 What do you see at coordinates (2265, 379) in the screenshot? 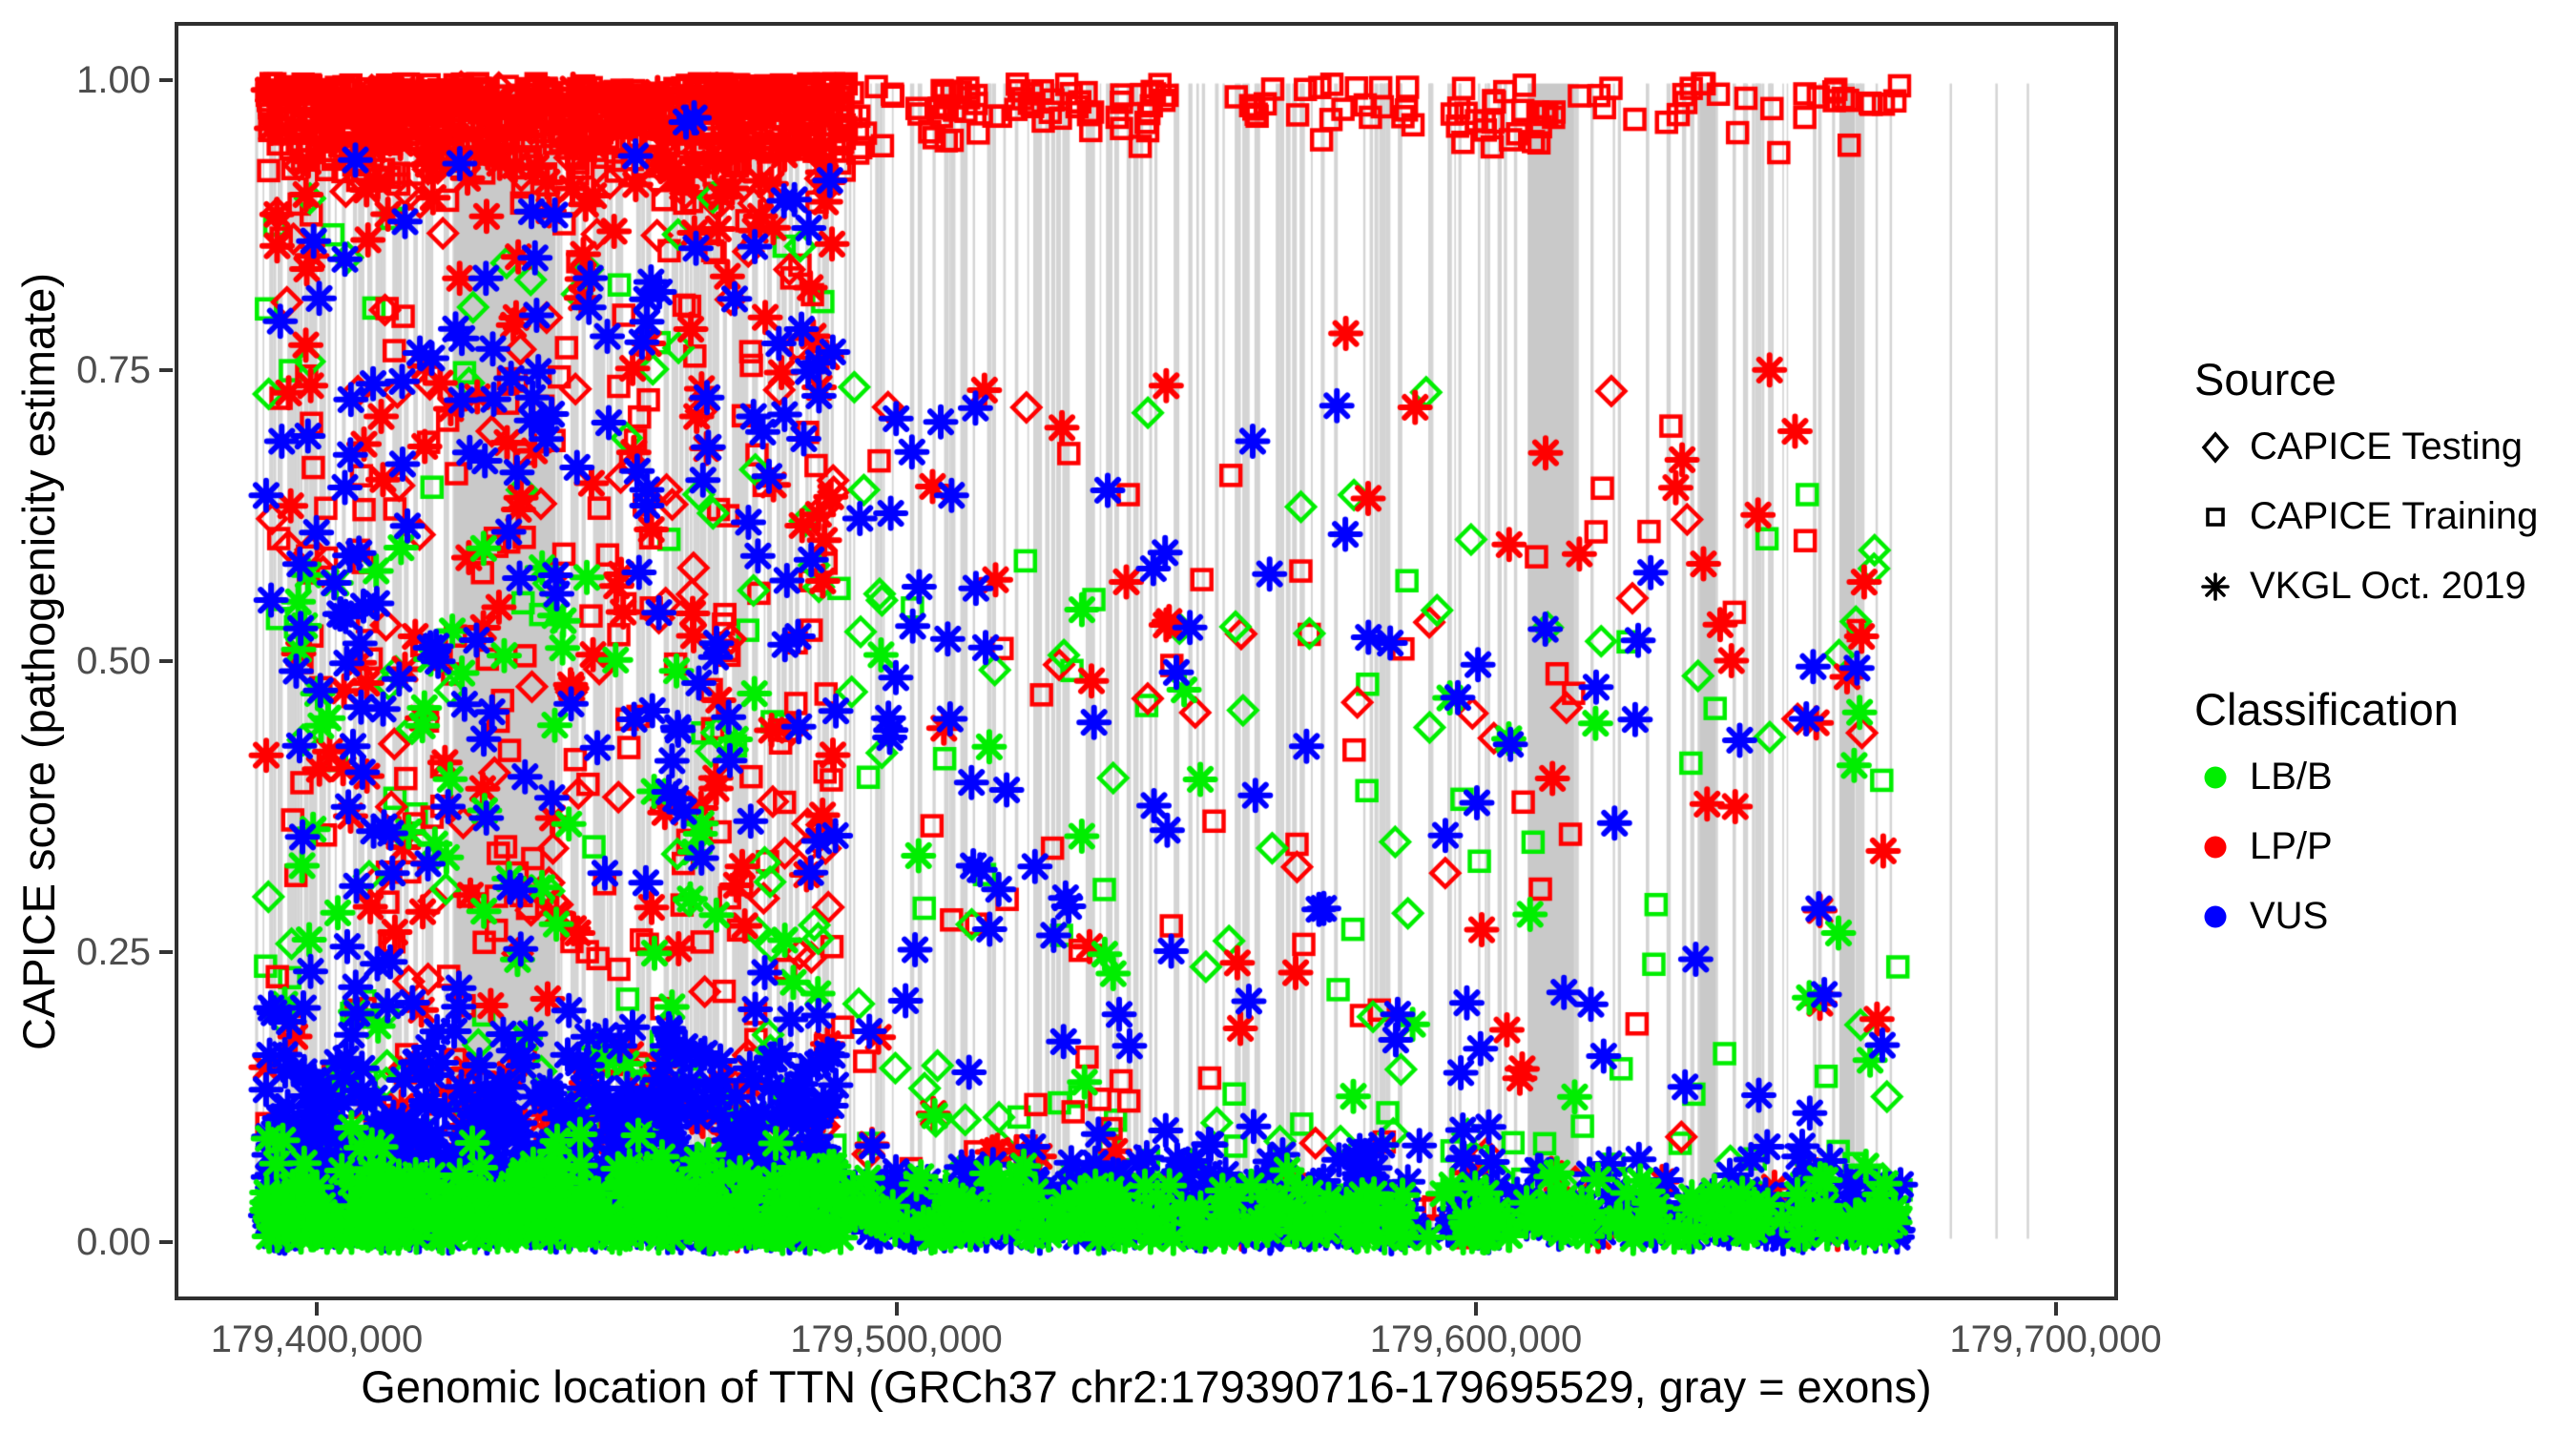
I see `legend-source-title: Source` at bounding box center [2265, 379].